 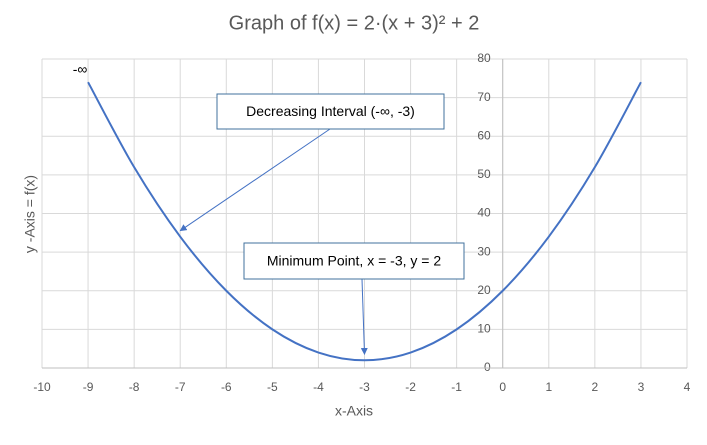 What do you see at coordinates (641, 387) in the screenshot?
I see `x-tick-label: 3` at bounding box center [641, 387].